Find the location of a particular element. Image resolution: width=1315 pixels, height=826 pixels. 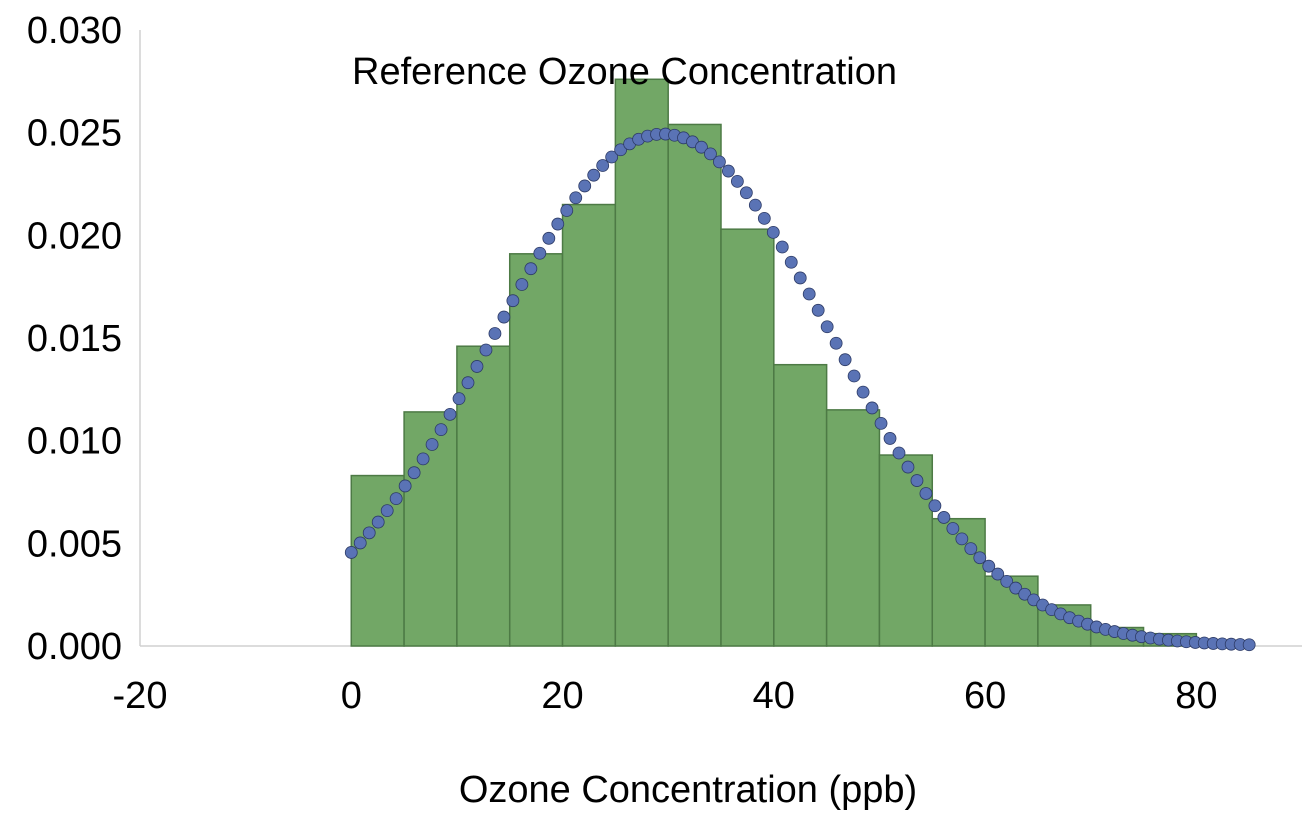

y-tick-label-3: 0.015 is located at coordinates (74, 339).